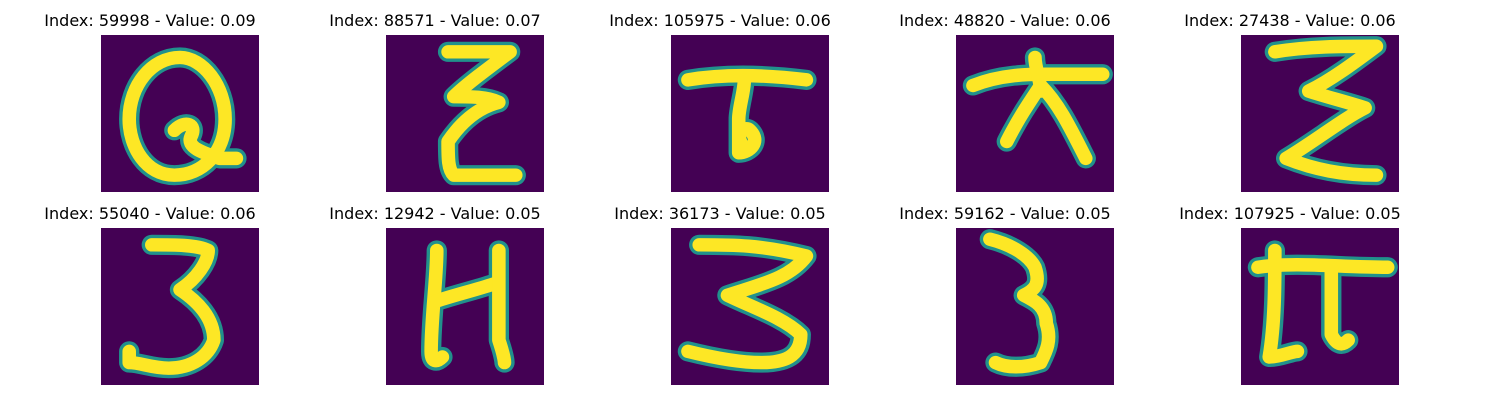  I want to click on glyph-ζ, so click(747, 303).